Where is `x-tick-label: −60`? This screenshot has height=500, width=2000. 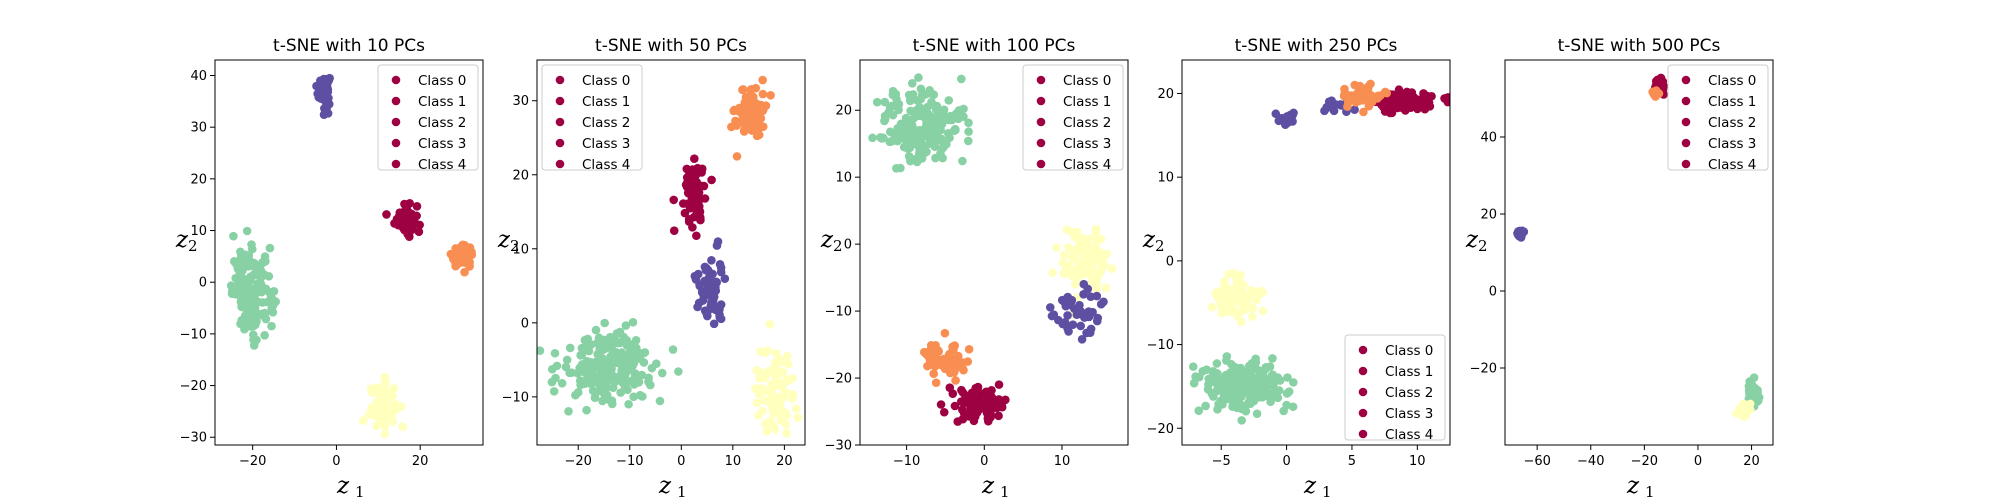
x-tick-label: −60 is located at coordinates (1536, 461).